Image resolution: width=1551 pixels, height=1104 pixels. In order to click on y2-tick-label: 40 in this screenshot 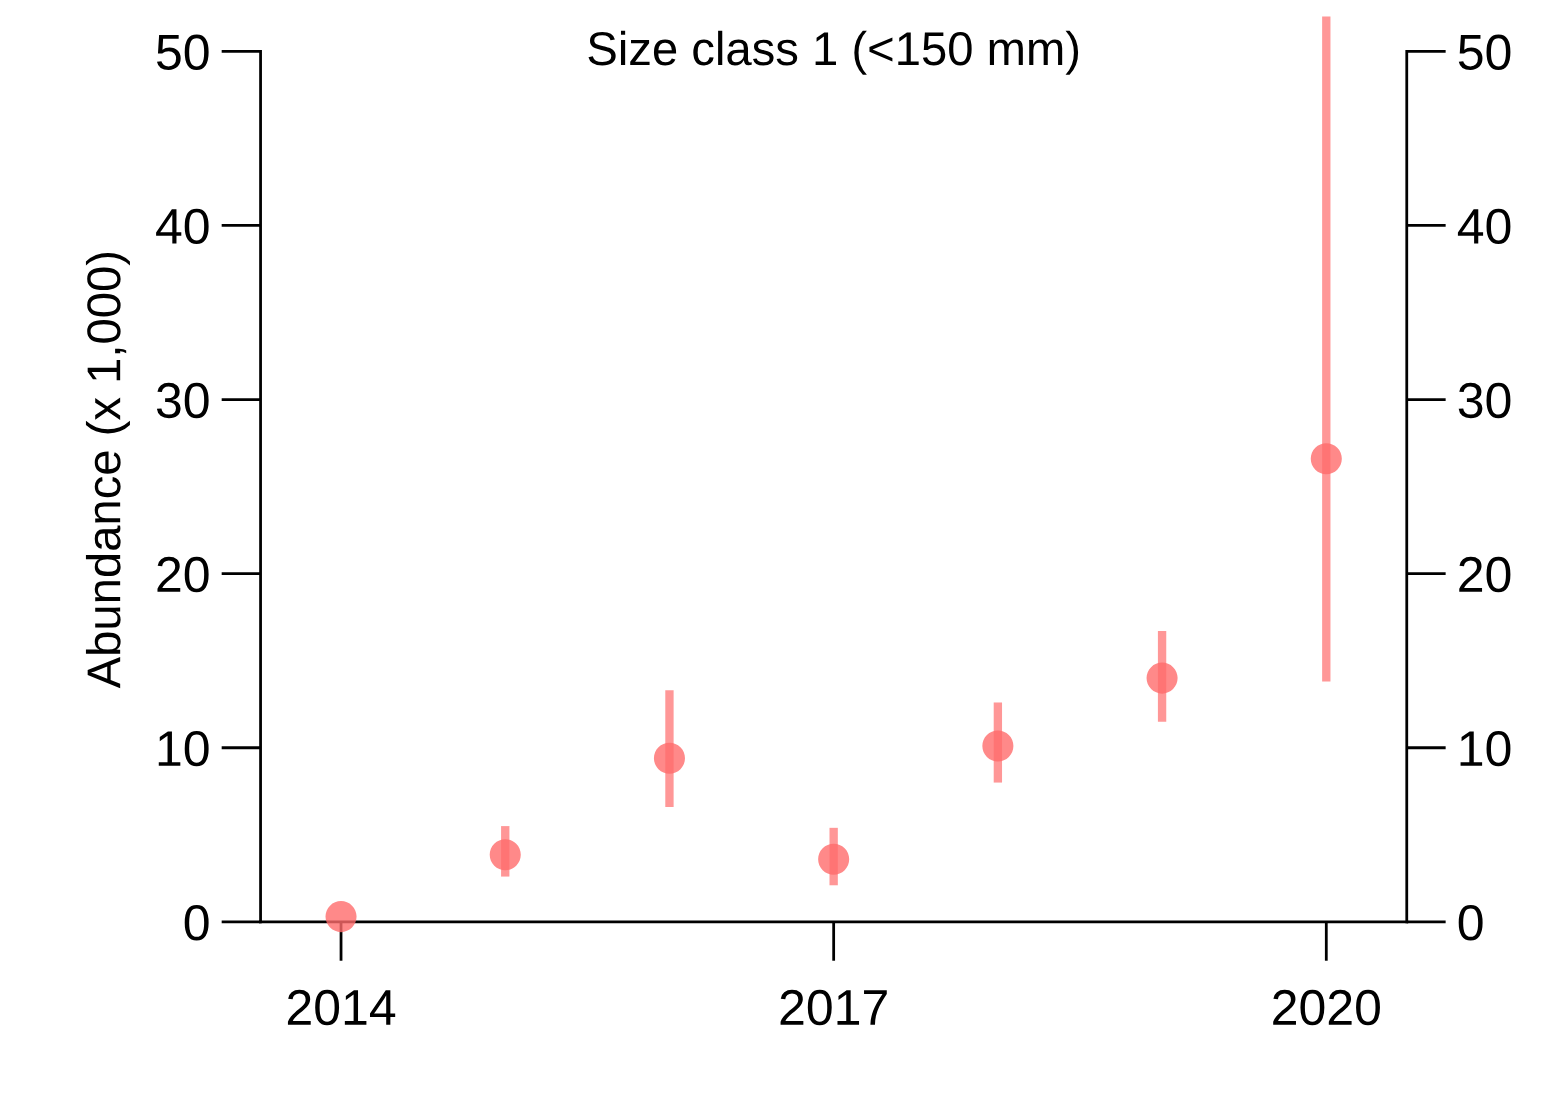, I will do `click(1484, 226)`.